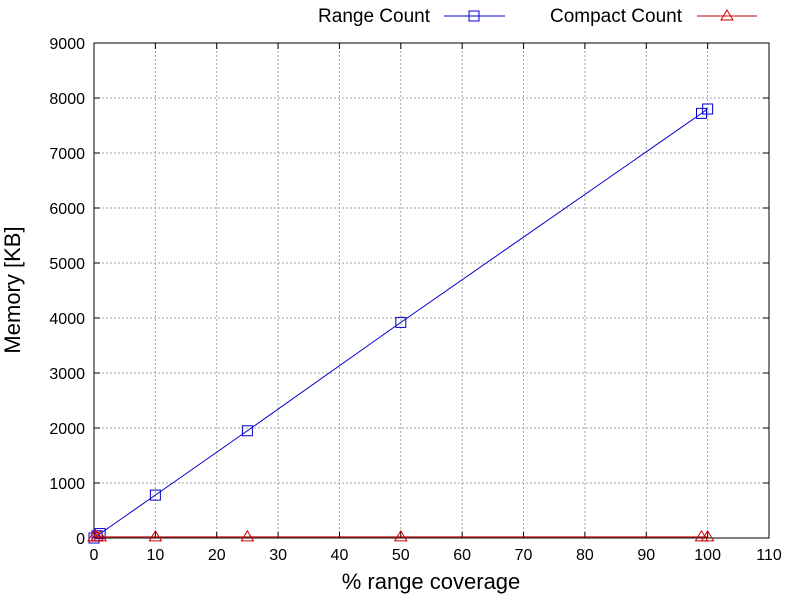 This screenshot has height=600, width=800. Describe the element at coordinates (67, 429) in the screenshot. I see `y-tick-label: 2000` at that location.